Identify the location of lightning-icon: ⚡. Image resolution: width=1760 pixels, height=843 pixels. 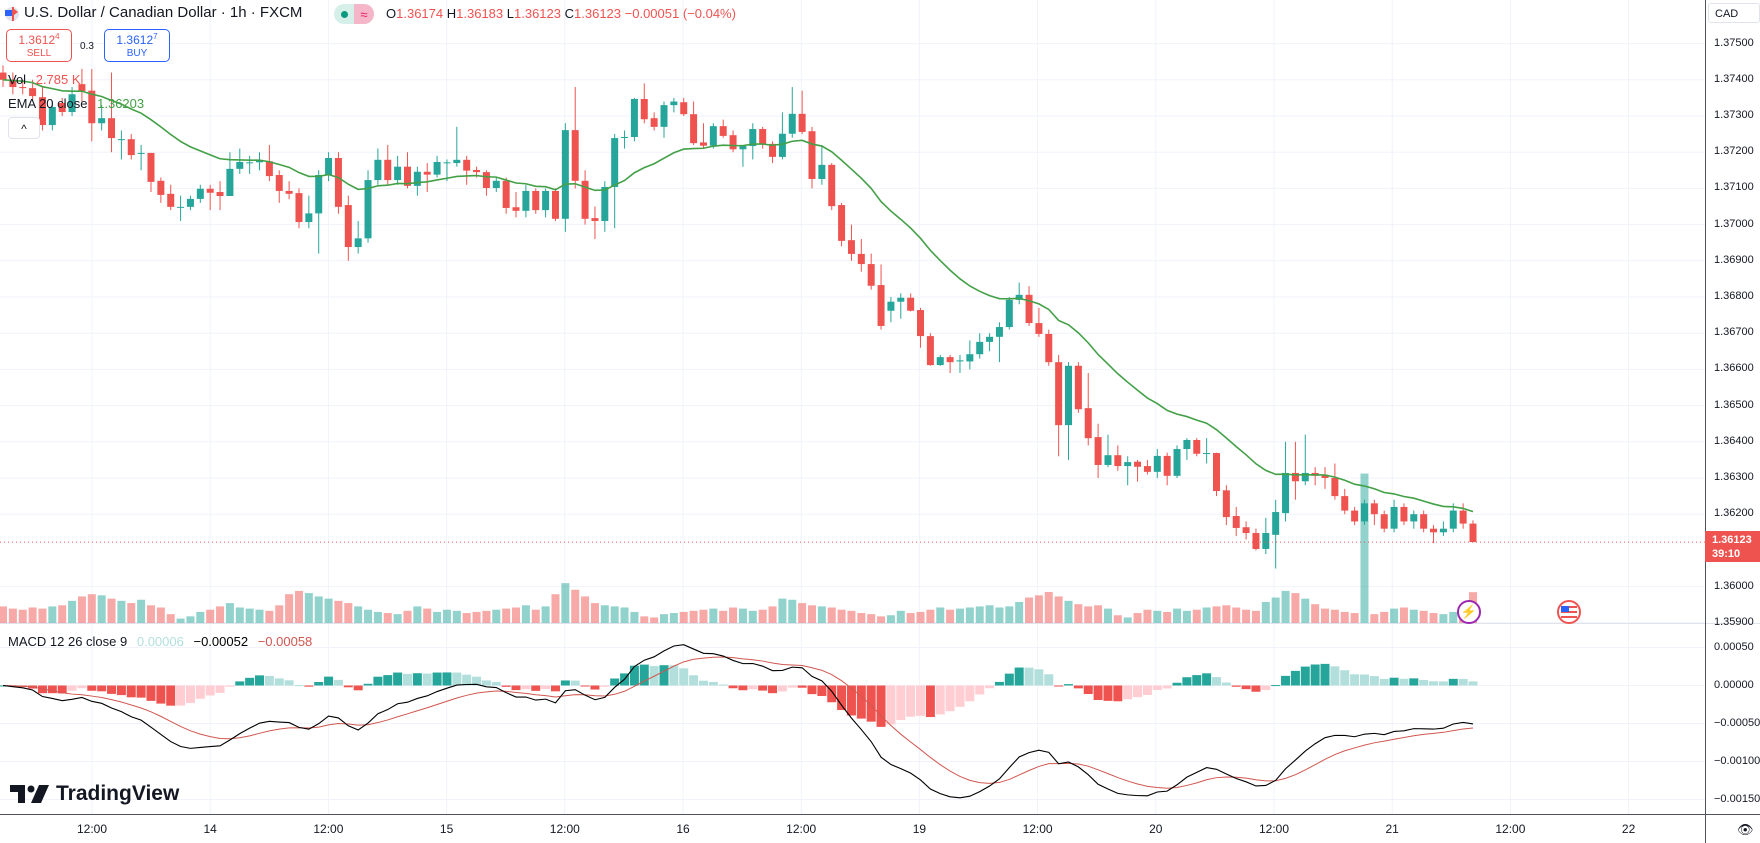
(1469, 612).